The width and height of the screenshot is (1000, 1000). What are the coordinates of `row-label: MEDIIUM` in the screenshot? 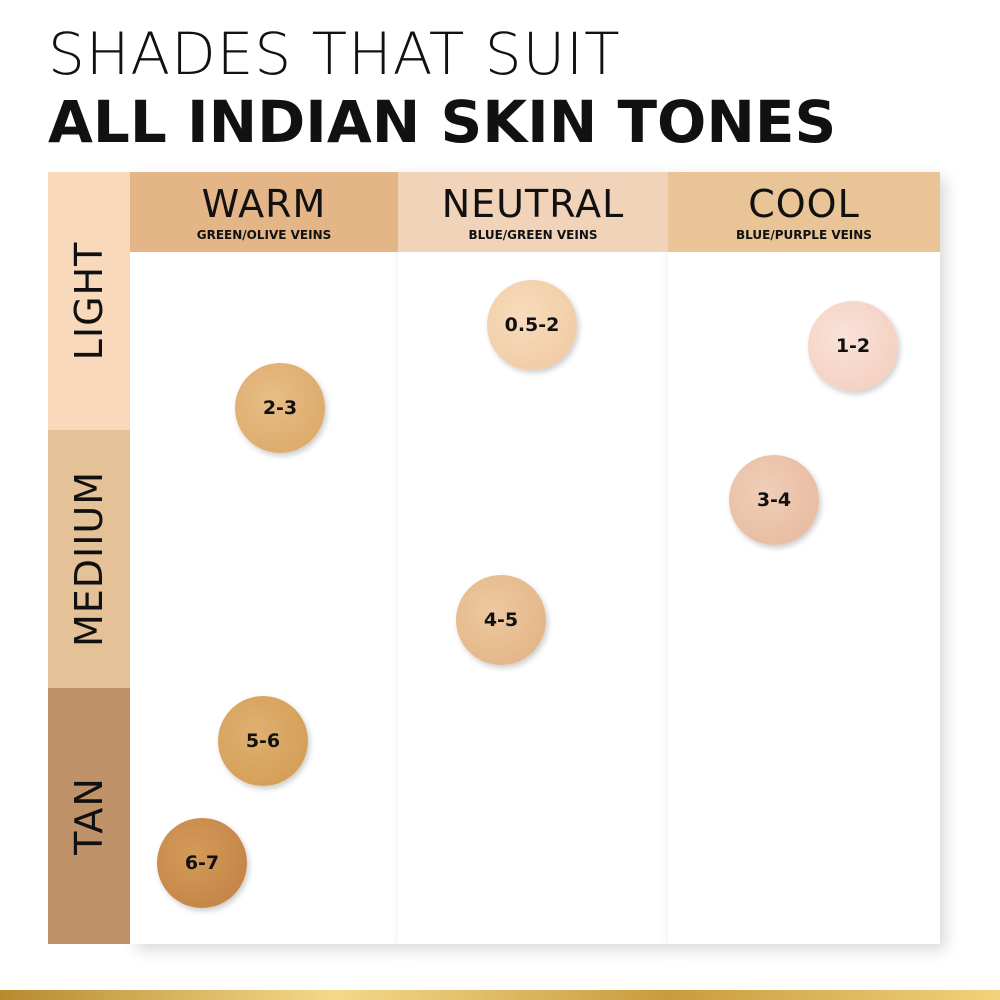 It's located at (89, 559).